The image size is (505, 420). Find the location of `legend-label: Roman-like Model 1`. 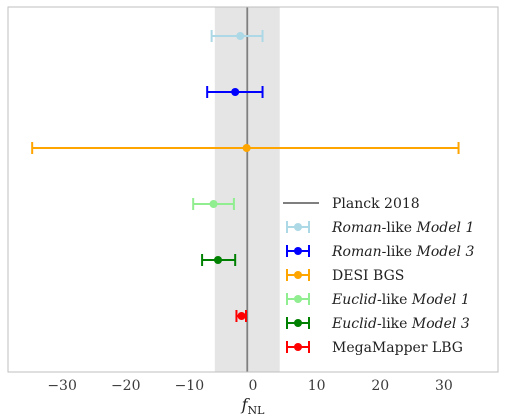

legend-label: Roman-like Model 1 is located at coordinates (402, 228).